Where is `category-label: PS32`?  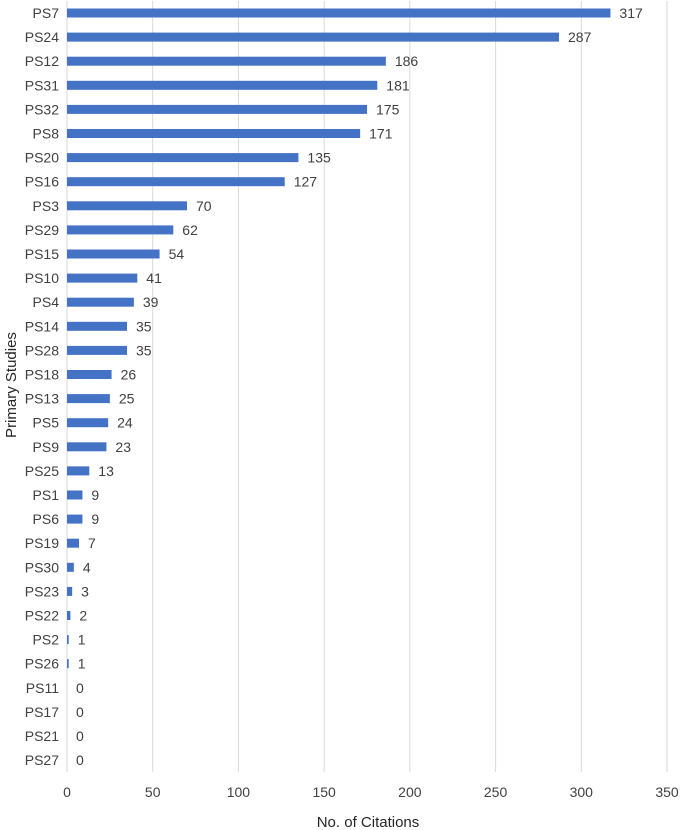 category-label: PS32 is located at coordinates (42, 109).